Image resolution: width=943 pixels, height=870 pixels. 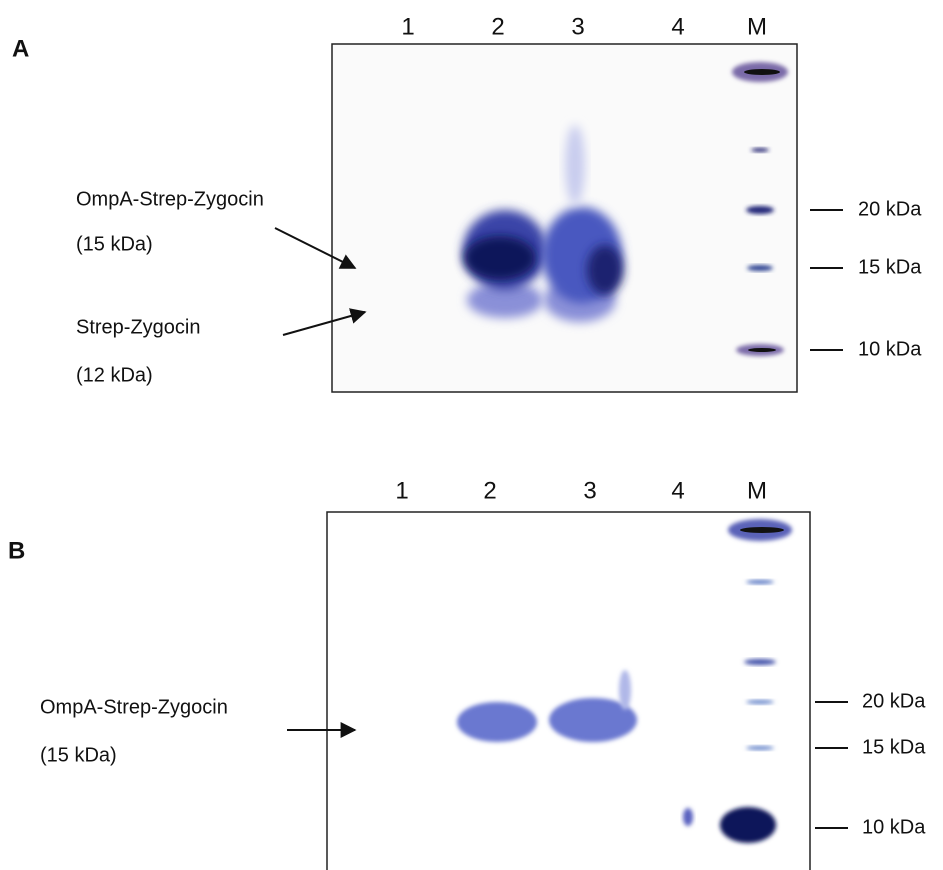 What do you see at coordinates (114, 375) in the screenshot?
I see `annotation-size: (12 kDa)` at bounding box center [114, 375].